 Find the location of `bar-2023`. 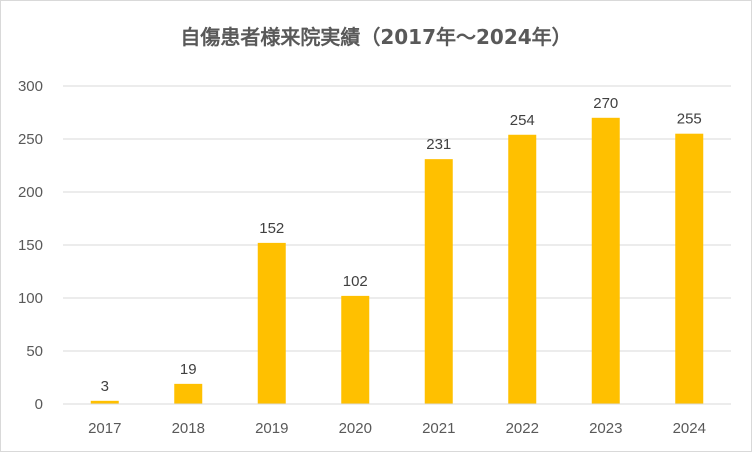

bar-2023 is located at coordinates (605, 261).